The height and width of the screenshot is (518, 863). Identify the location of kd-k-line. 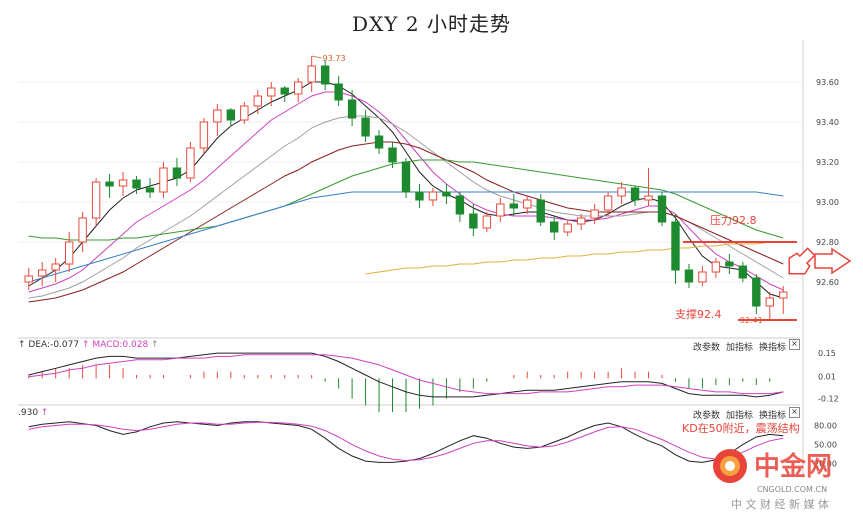
(406, 442).